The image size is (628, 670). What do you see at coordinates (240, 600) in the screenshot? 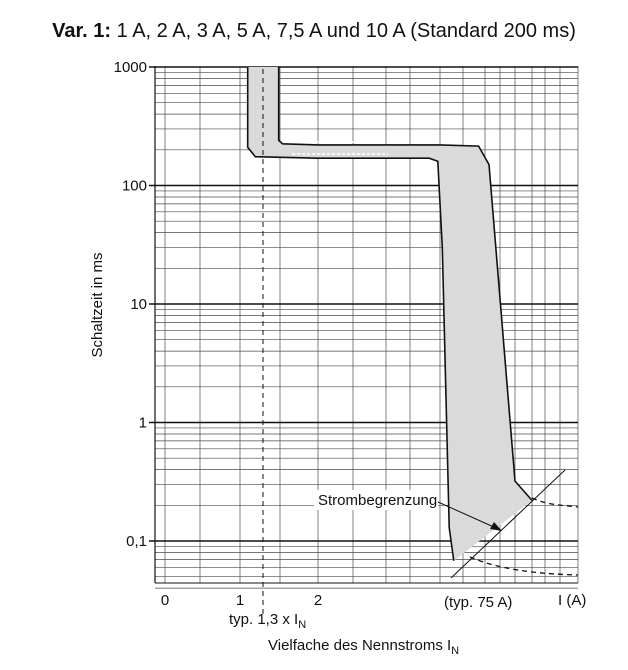
I see `x-tick-label: 1` at bounding box center [240, 600].